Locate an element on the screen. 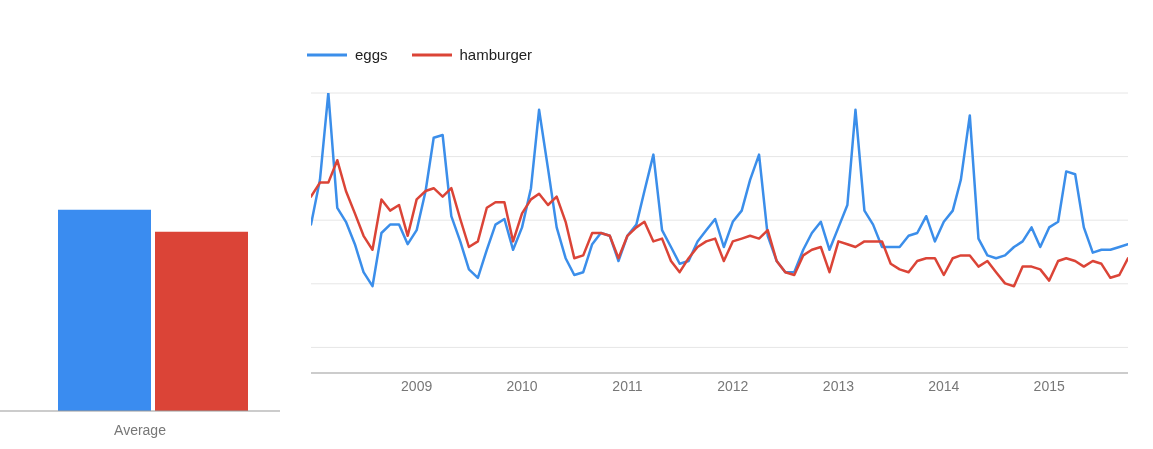 This screenshot has height=449, width=1153. legend-label: eggs is located at coordinates (371, 54).